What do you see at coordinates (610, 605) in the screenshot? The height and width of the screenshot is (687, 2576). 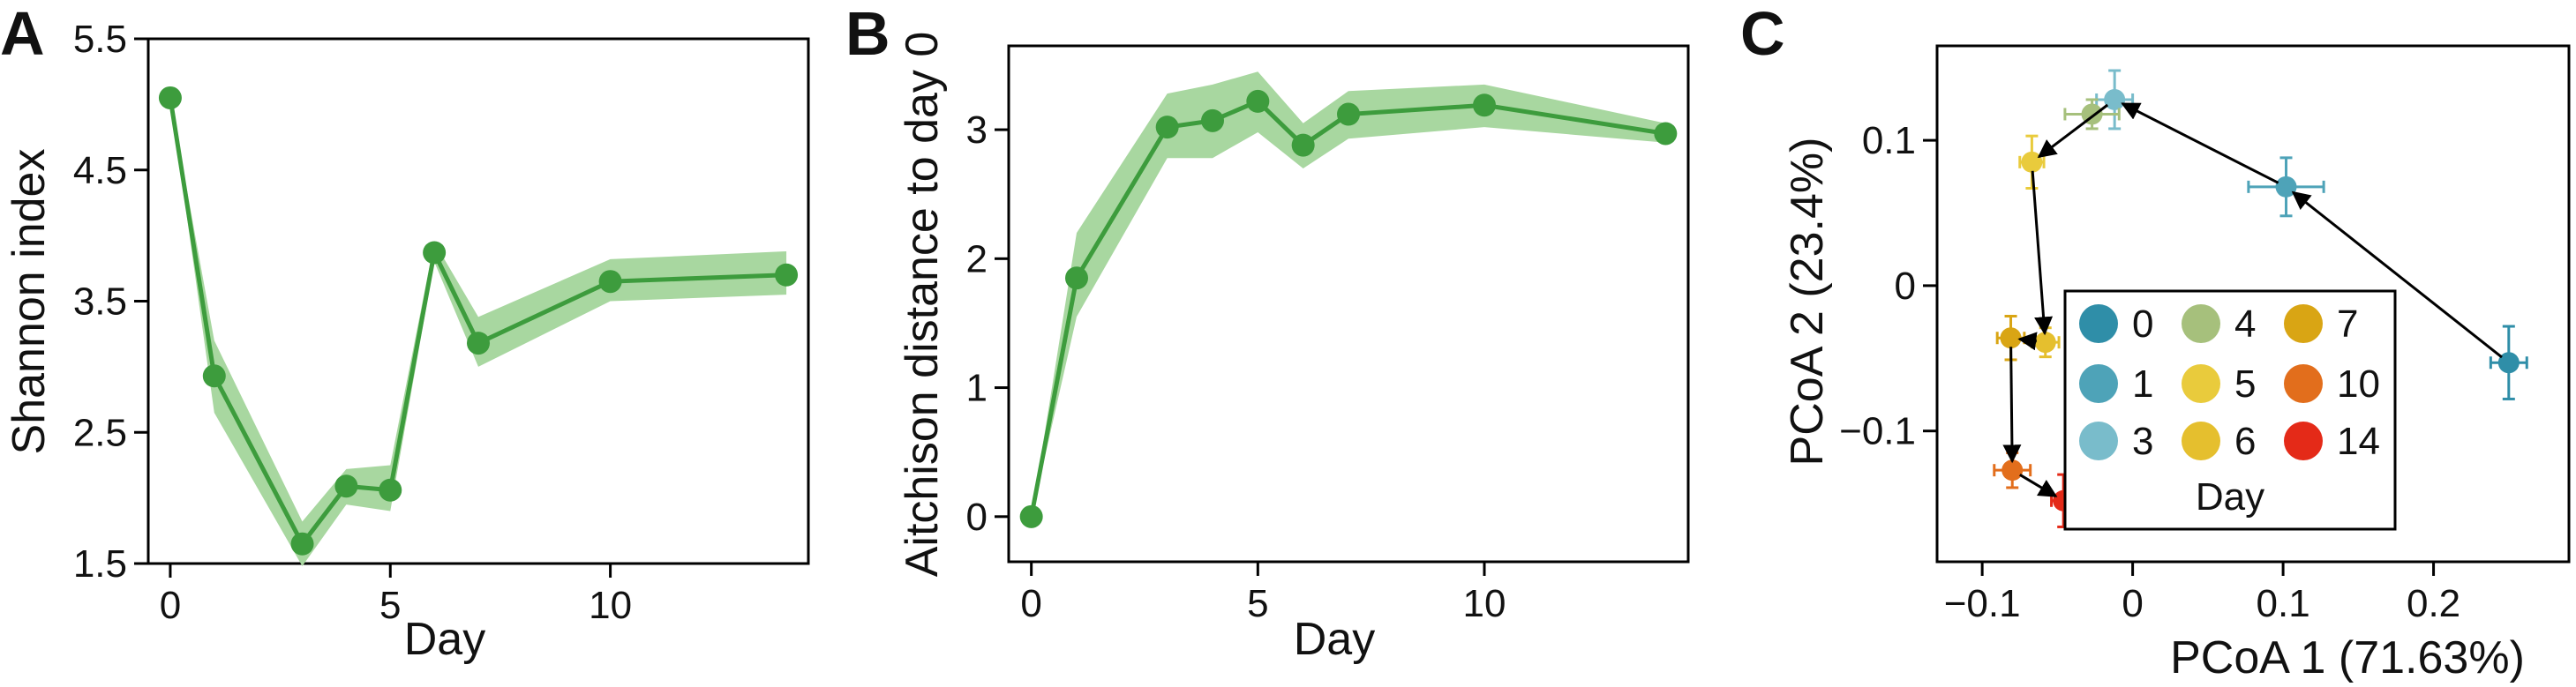 I see `x-tick-label-a: 10` at bounding box center [610, 605].